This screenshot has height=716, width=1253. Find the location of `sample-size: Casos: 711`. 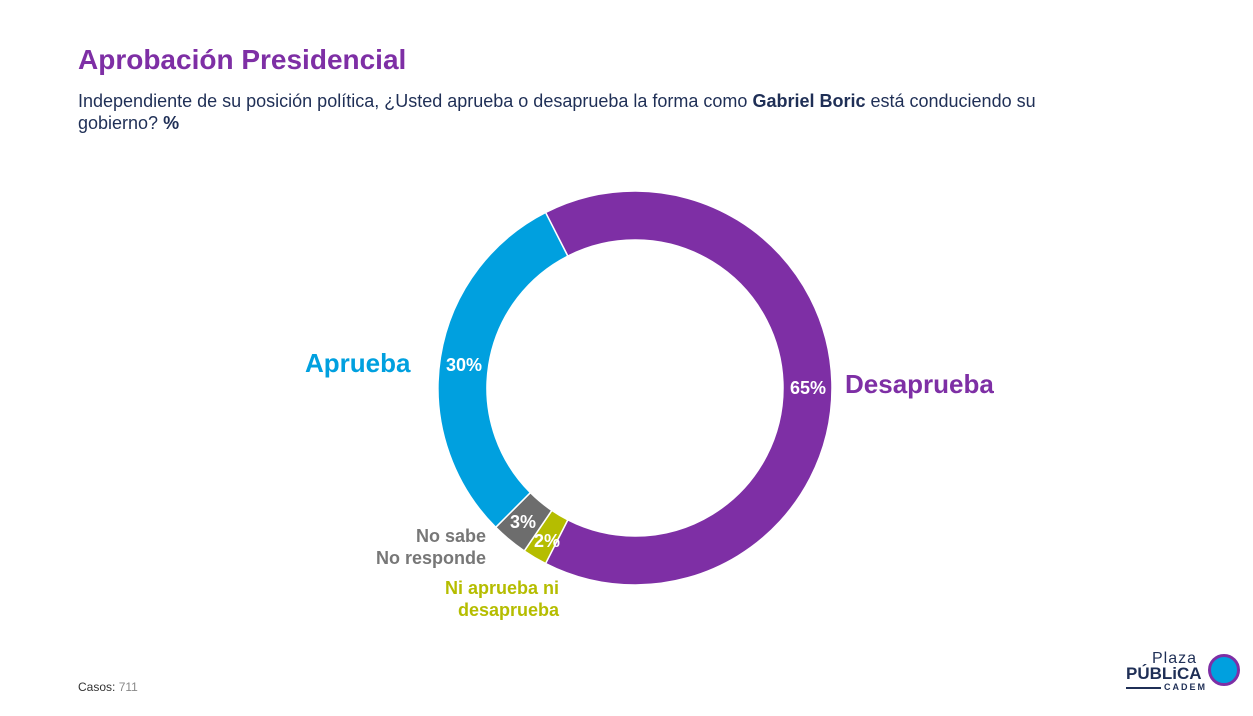

sample-size: Casos: 711 is located at coordinates (108, 687).